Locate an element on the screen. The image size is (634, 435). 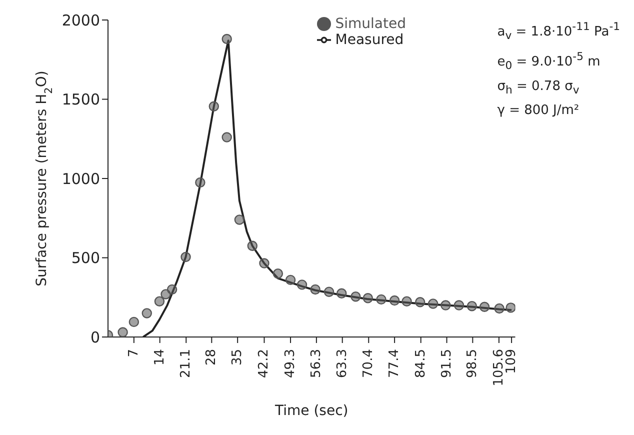
legend-label: Measured is located at coordinates (369, 40).